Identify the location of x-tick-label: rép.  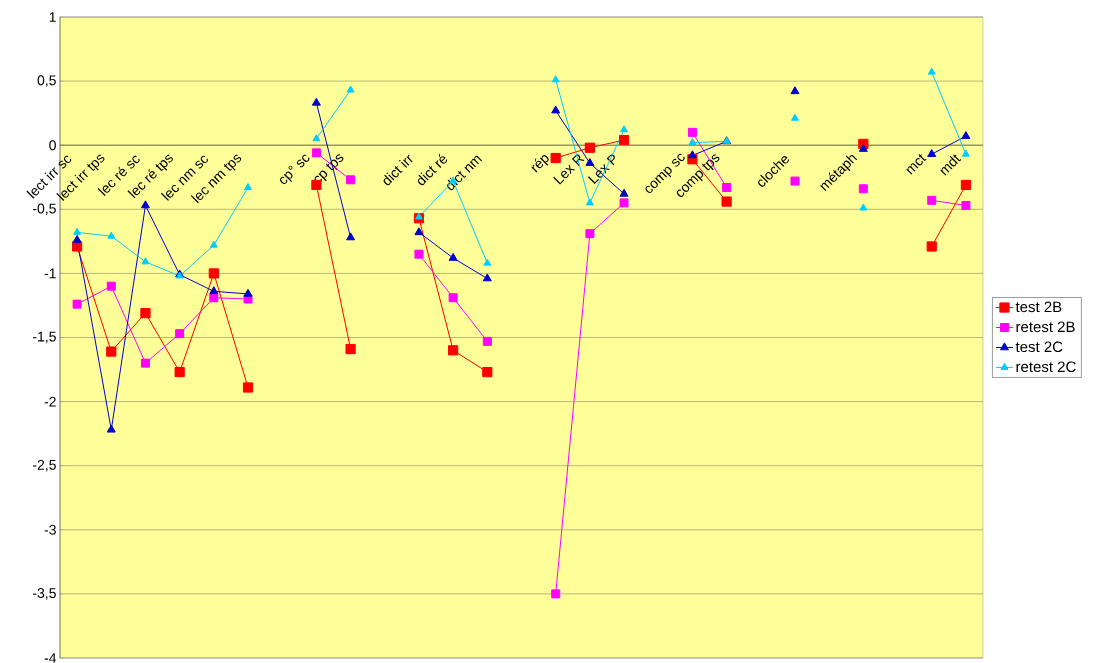
(540, 163).